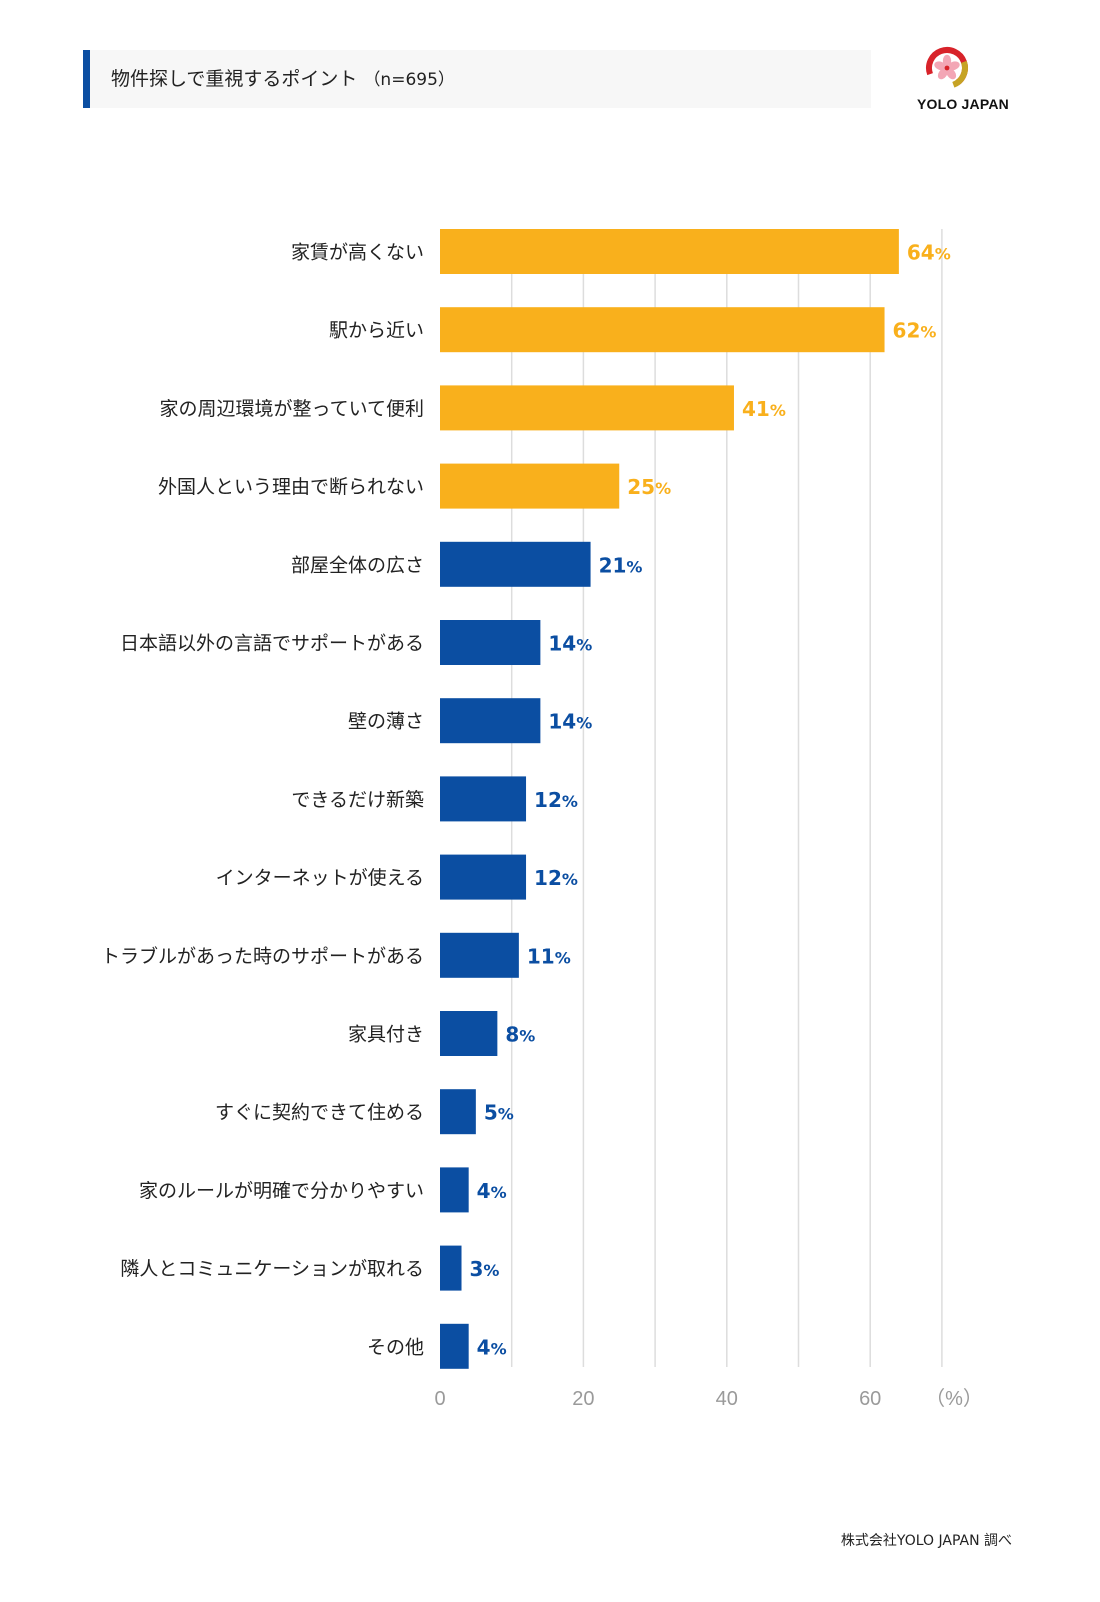 The height and width of the screenshot is (1602, 1100). What do you see at coordinates (376, 331) in the screenshot?
I see `category-label: 駅から近い` at bounding box center [376, 331].